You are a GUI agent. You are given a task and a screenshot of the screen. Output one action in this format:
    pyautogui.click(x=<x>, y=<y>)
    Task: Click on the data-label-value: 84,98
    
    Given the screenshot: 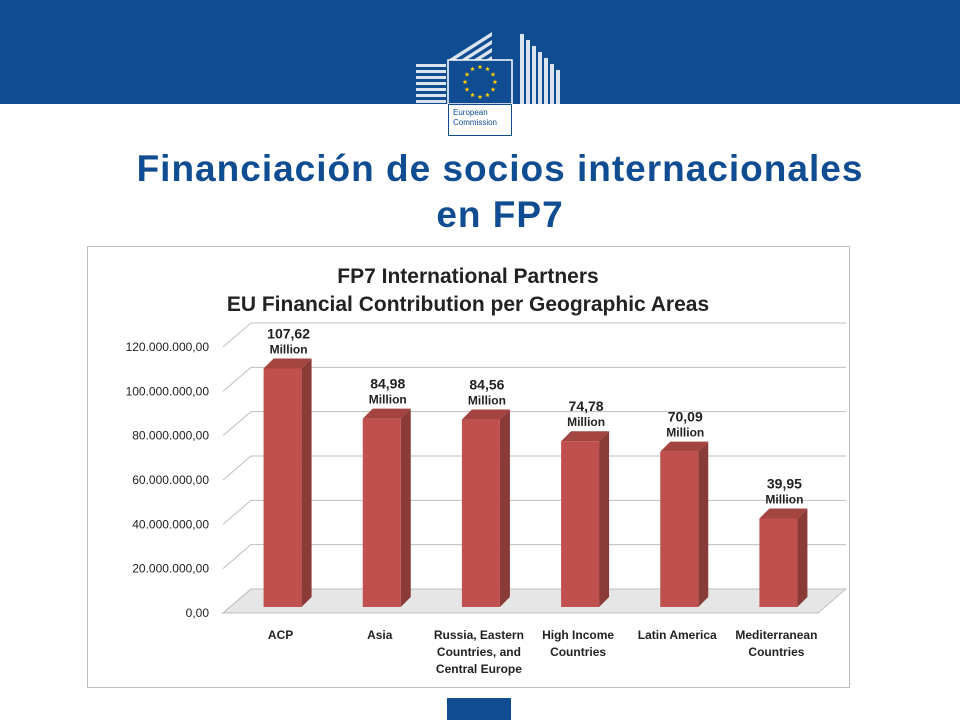 What is the action you would take?
    pyautogui.click(x=387, y=384)
    